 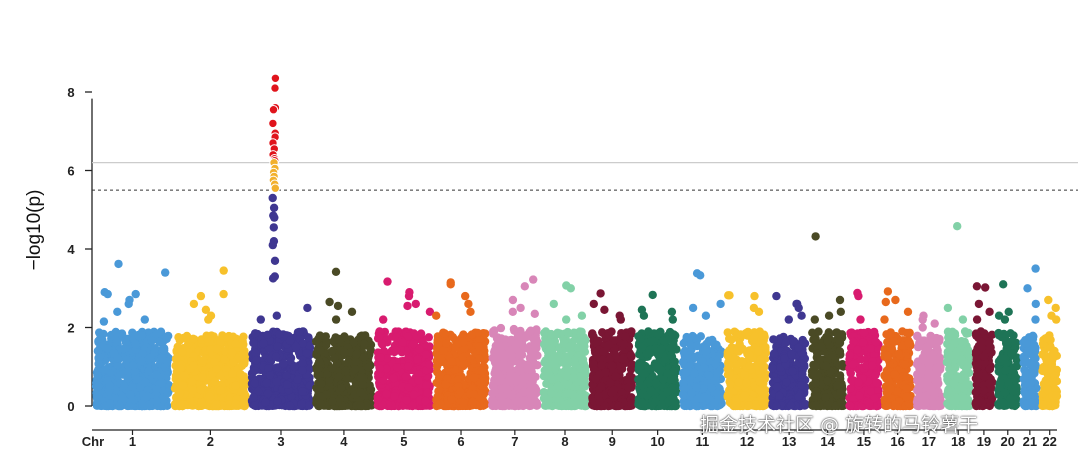 What do you see at coordinates (612, 441) in the screenshot?
I see `x-tick-label: 9` at bounding box center [612, 441].